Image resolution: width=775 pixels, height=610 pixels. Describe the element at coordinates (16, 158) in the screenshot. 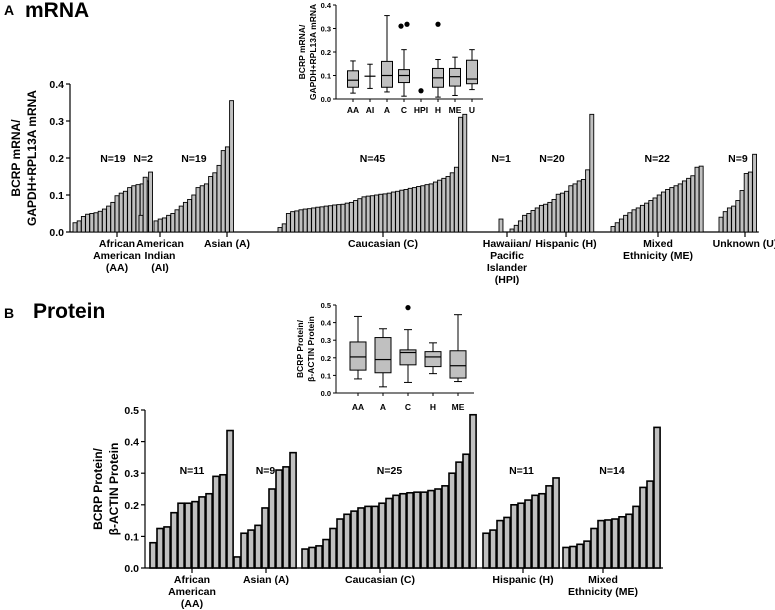

I see `y-axis-label-line1: BCRP mRNA/` at that location.